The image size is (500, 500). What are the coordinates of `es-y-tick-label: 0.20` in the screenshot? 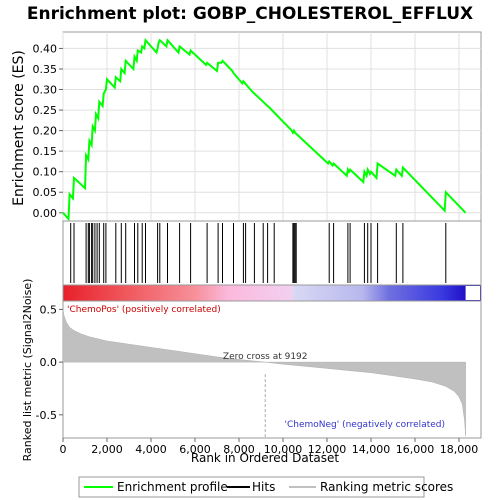 It's located at (45, 131).